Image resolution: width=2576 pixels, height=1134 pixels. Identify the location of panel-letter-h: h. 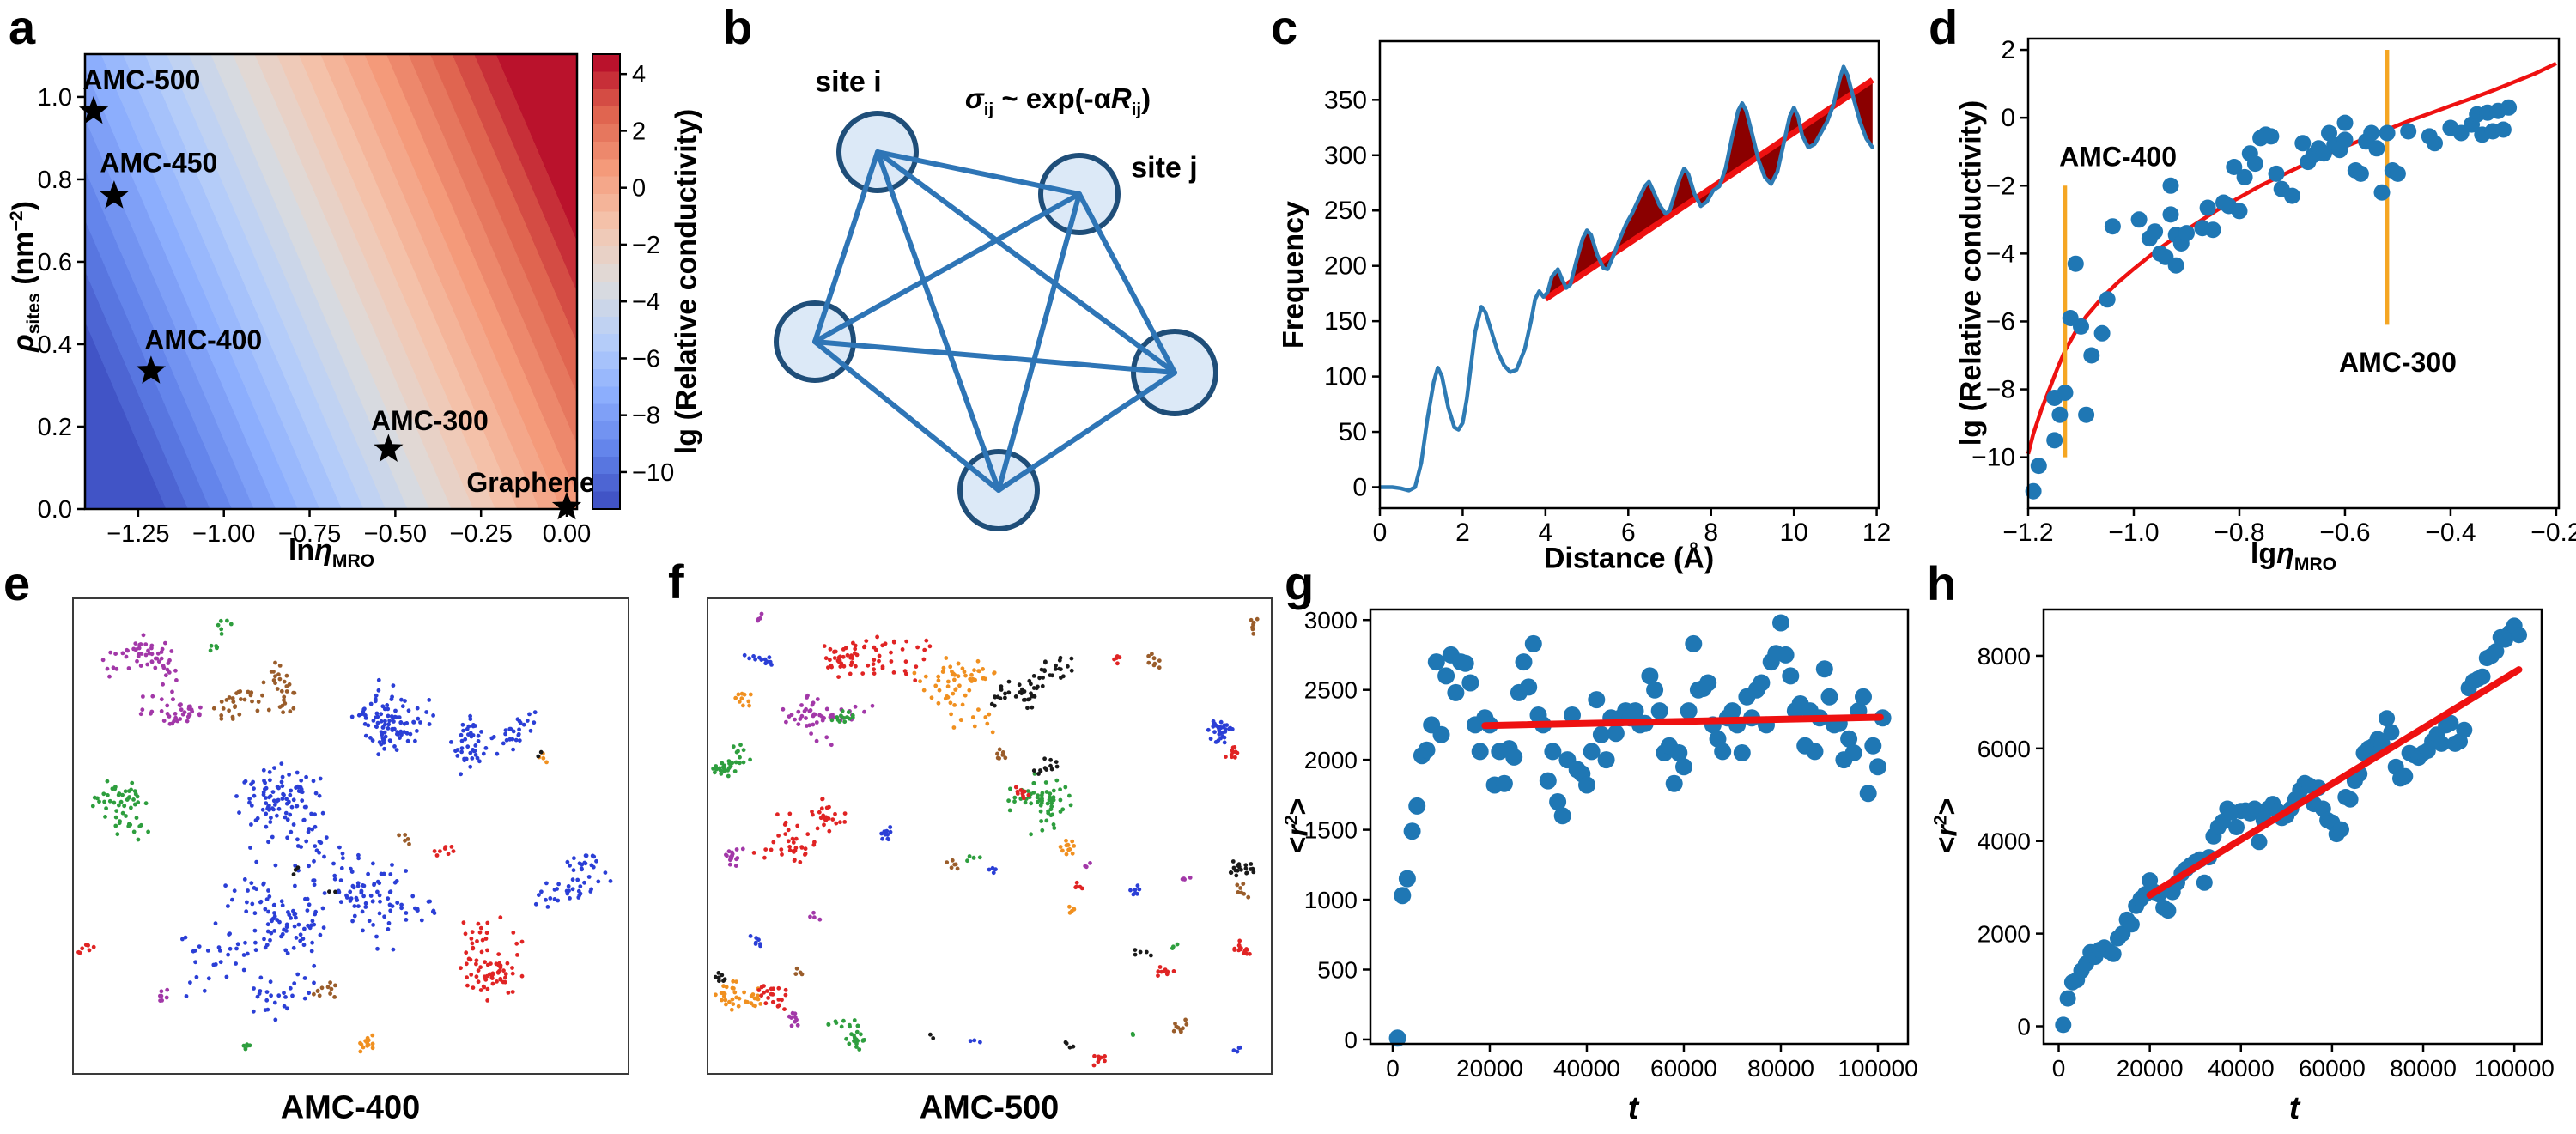
(1942, 583).